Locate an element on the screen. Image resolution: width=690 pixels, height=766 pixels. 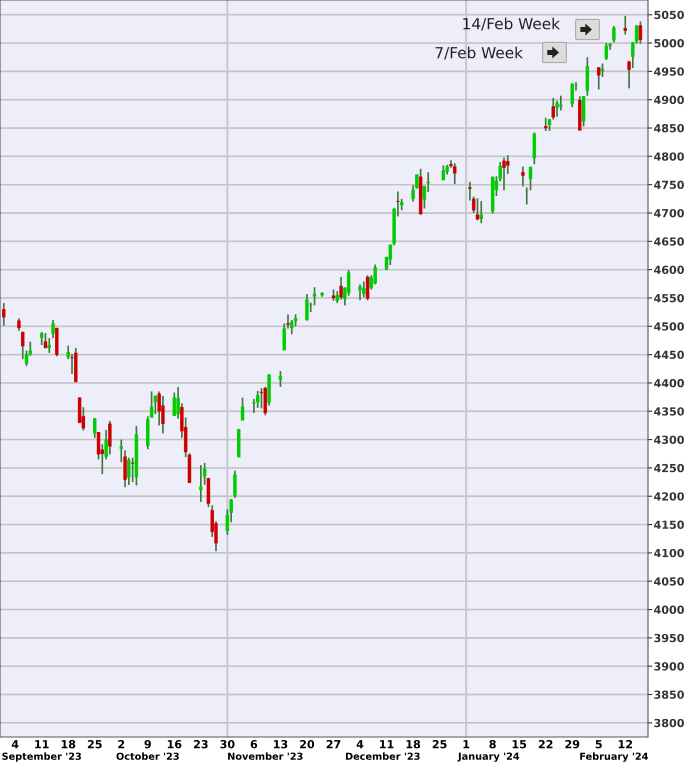
x2-tick-label: November '23 is located at coordinates (265, 756).